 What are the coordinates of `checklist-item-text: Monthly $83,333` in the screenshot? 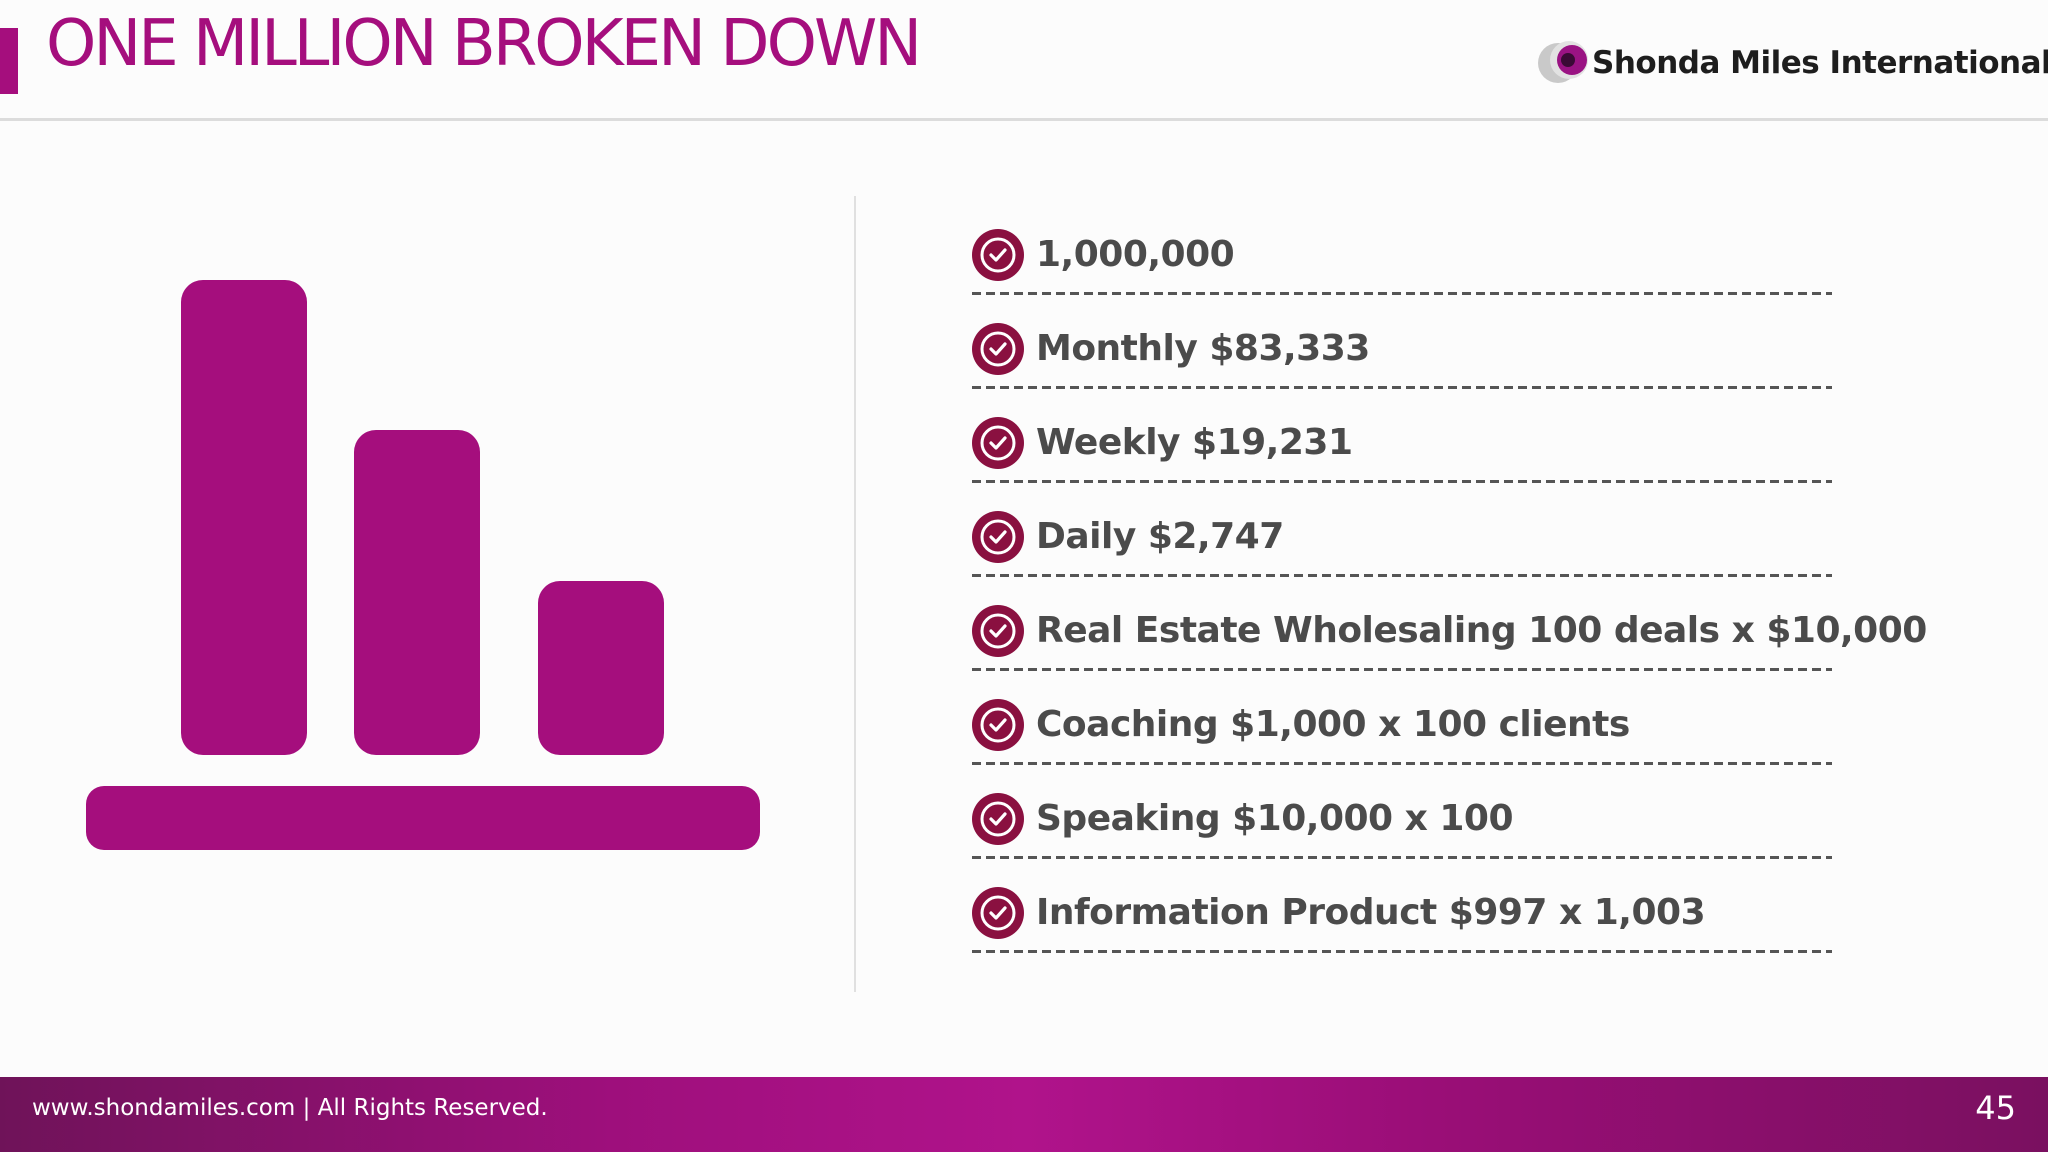 It's located at (1203, 348).